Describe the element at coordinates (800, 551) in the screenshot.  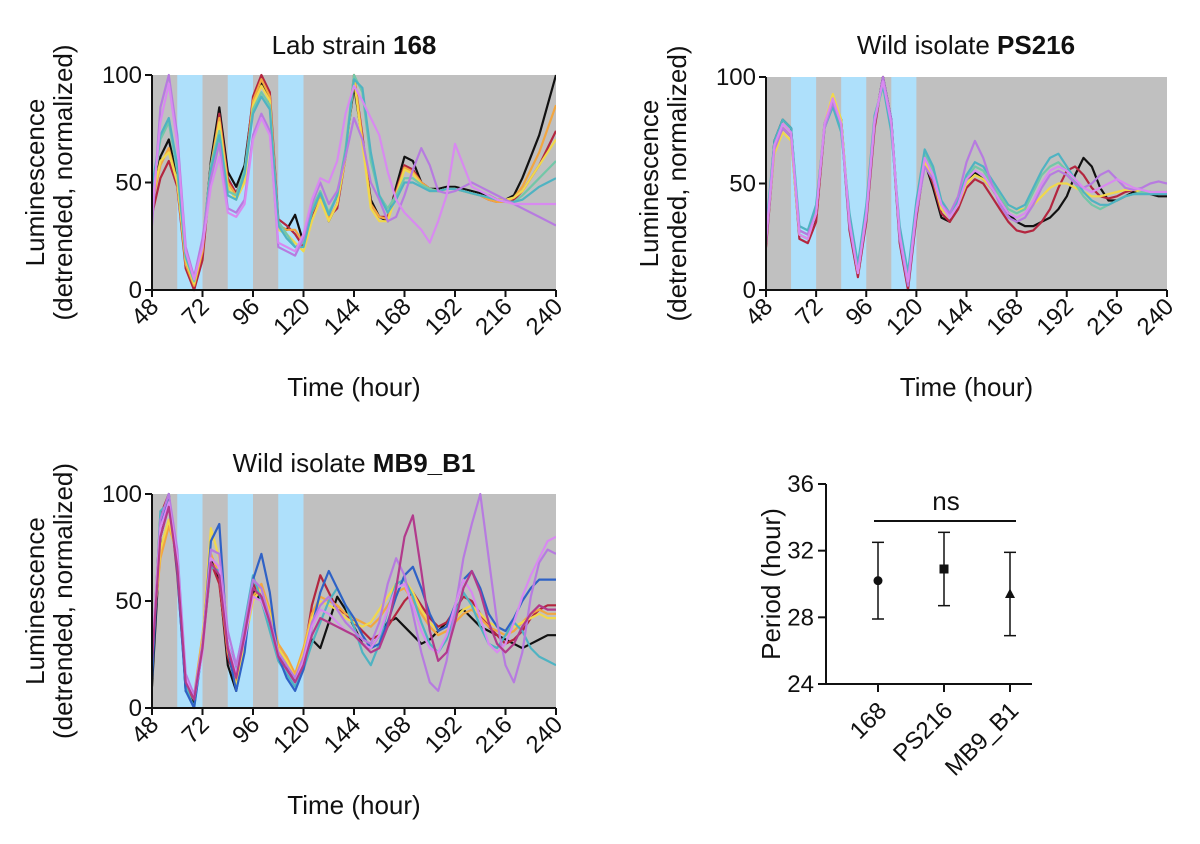
I see `y-tick-label: 32` at that location.